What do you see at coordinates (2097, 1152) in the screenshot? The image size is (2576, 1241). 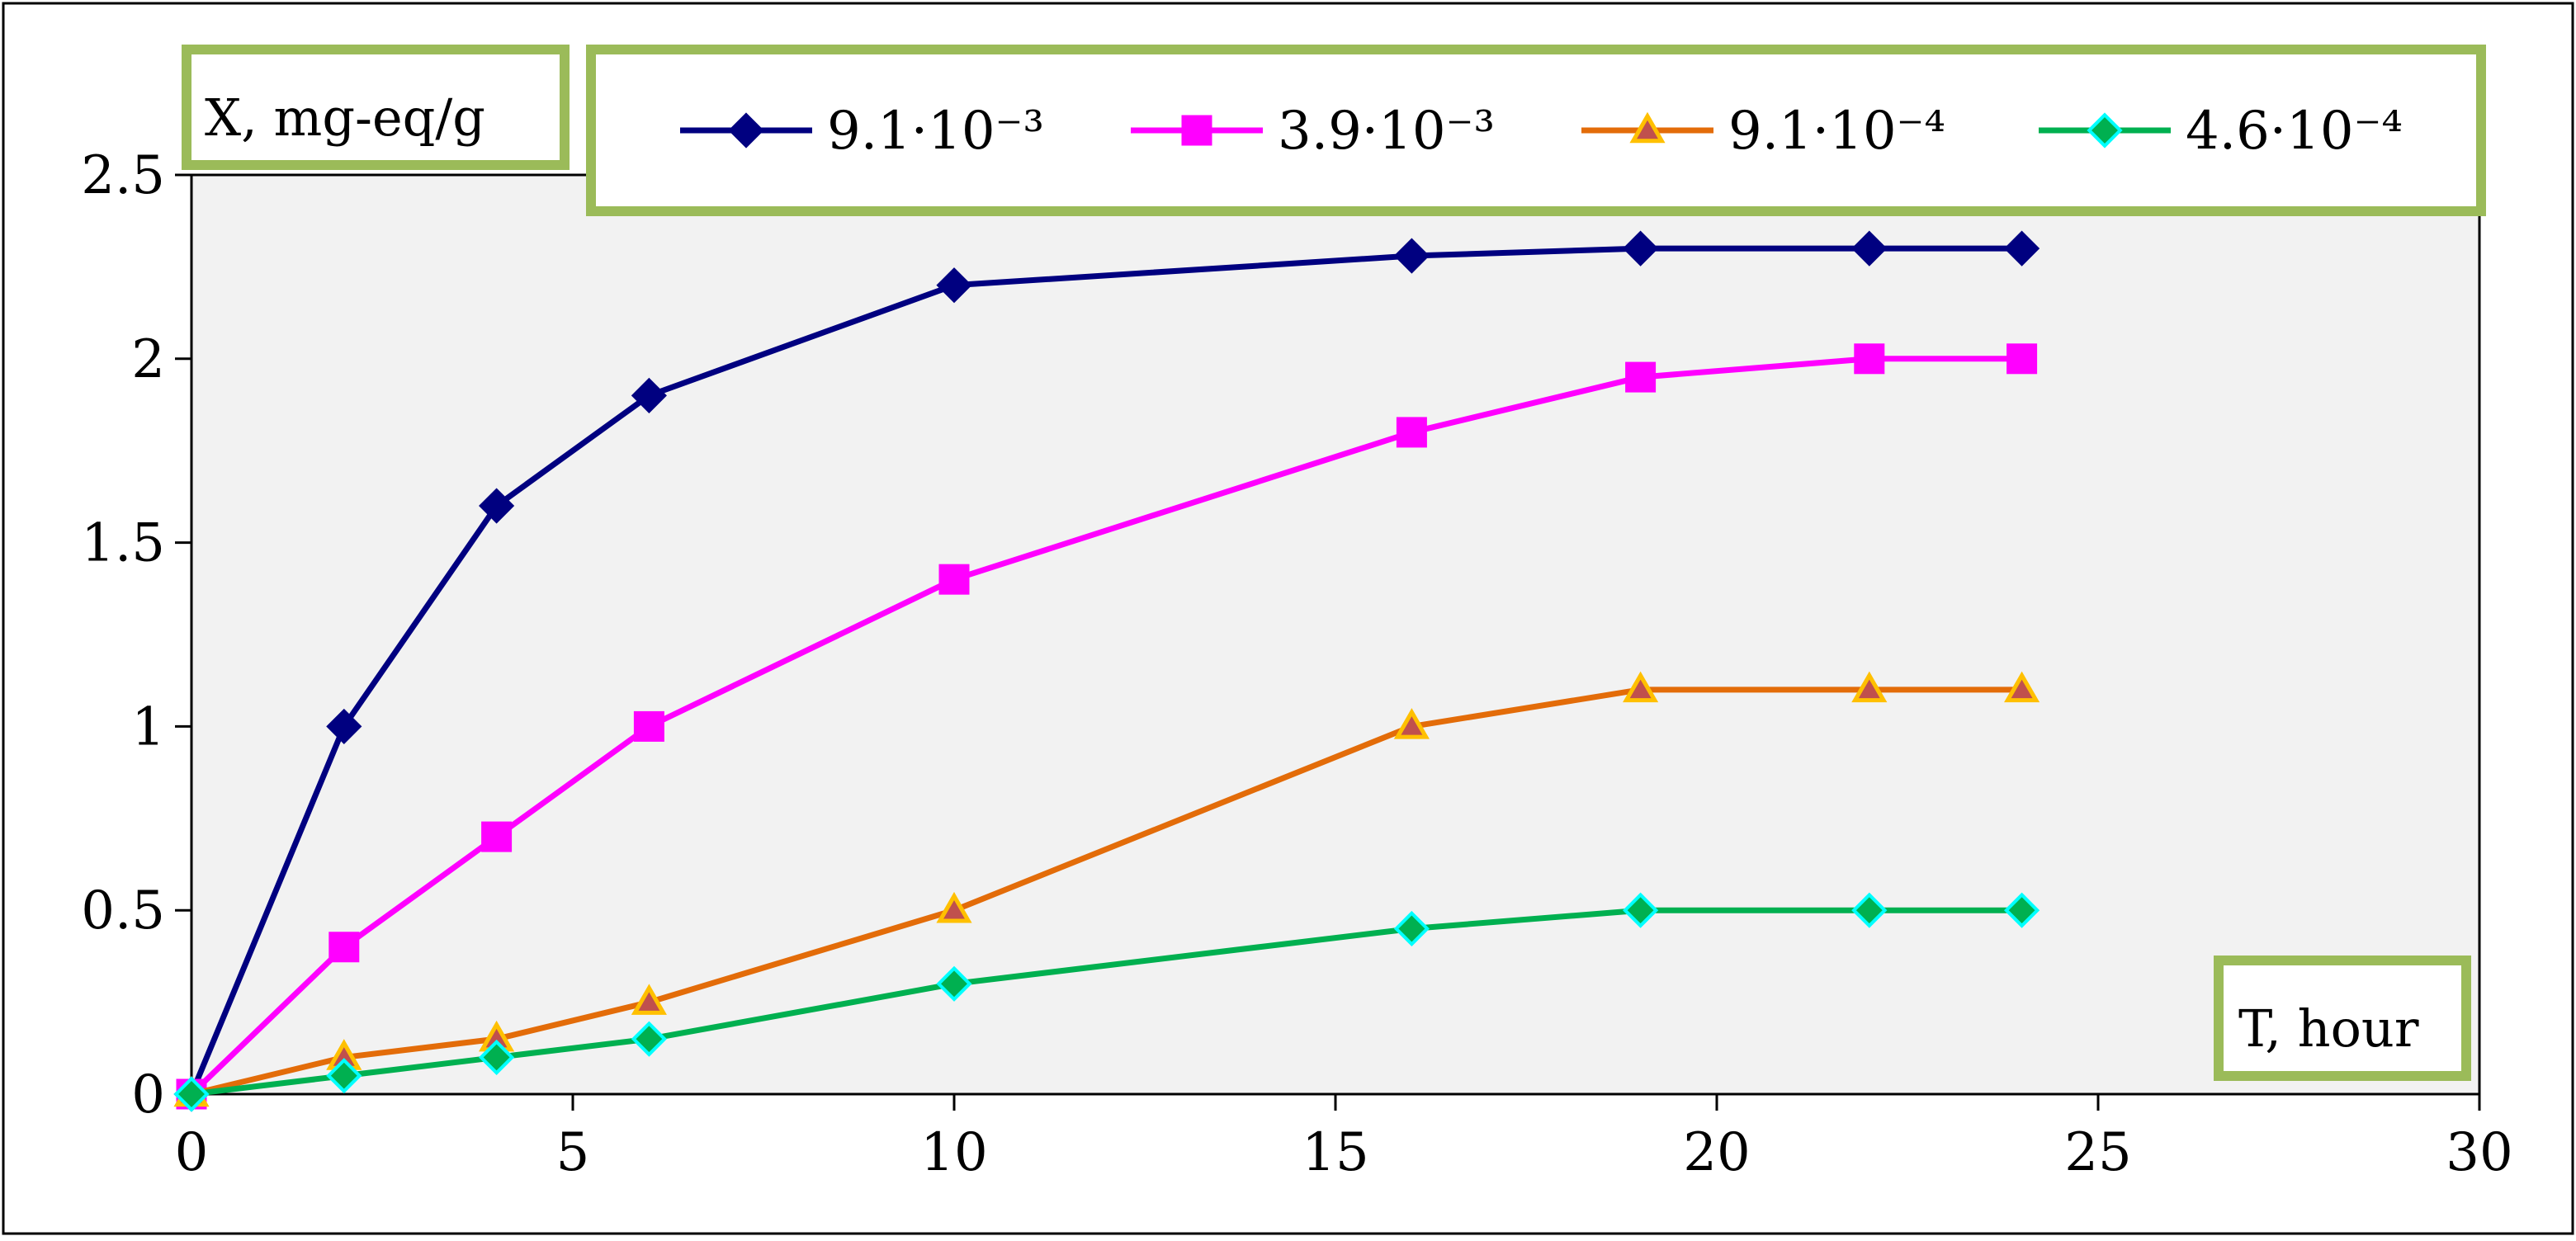 I see `x-tick-label: 25` at bounding box center [2097, 1152].